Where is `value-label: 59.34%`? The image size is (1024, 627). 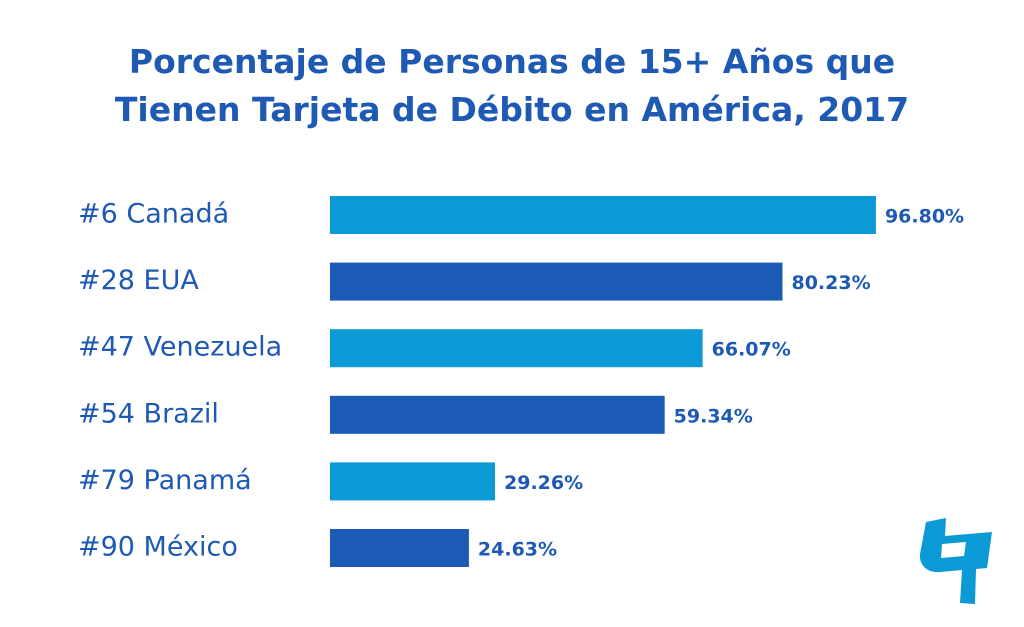
value-label: 59.34% is located at coordinates (713, 416).